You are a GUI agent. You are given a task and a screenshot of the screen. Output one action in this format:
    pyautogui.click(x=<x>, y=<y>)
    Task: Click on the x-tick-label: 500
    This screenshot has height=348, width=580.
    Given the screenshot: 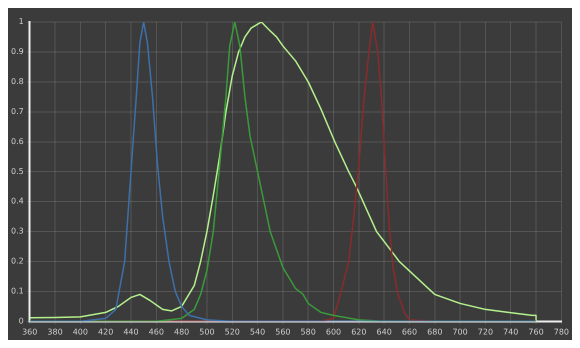 What is the action you would take?
    pyautogui.click(x=207, y=331)
    